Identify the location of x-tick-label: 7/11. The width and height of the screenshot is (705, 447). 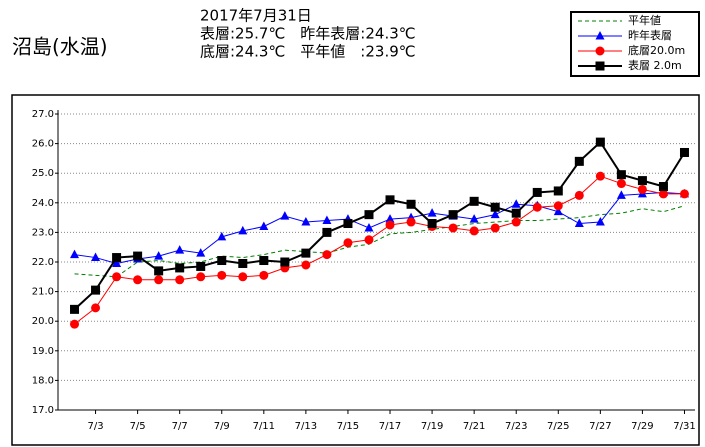
(264, 426).